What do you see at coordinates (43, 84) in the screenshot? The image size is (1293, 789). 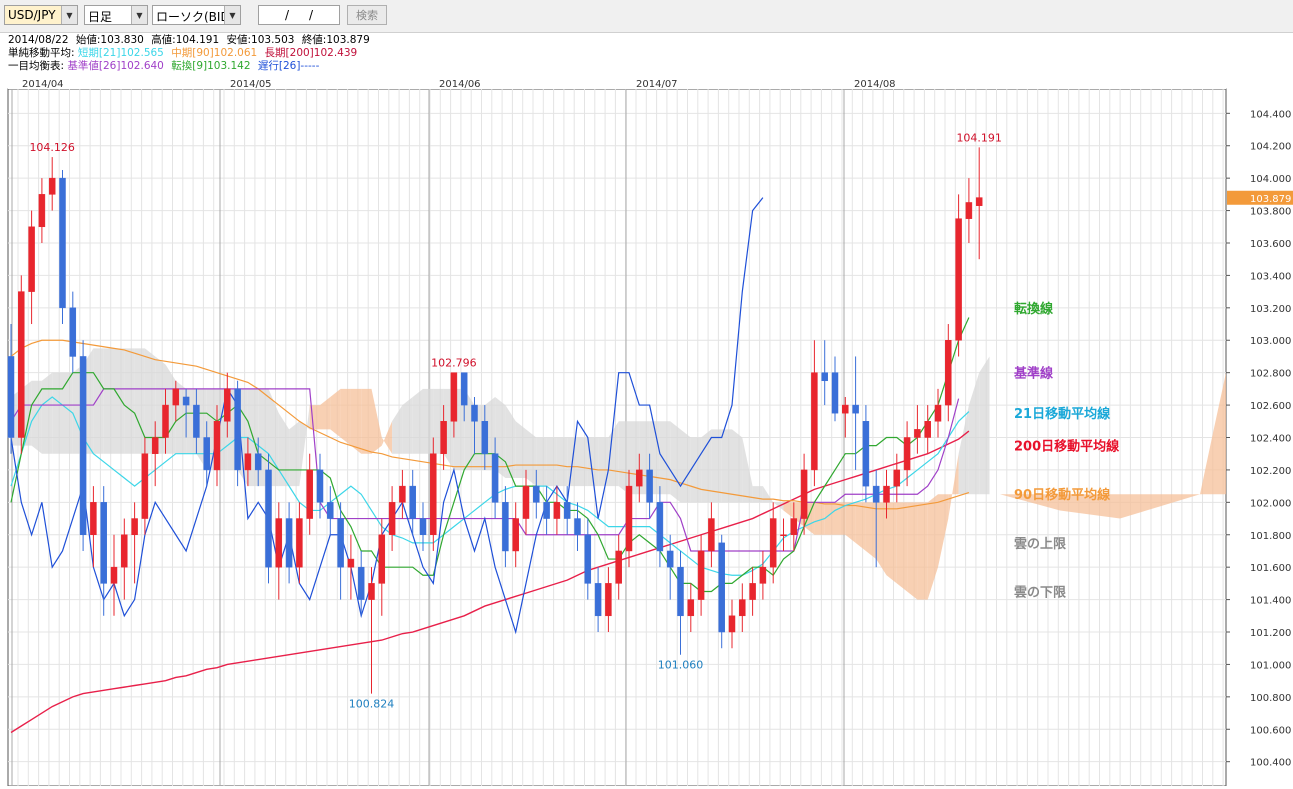 I see `x-tick-label: 2014/04` at bounding box center [43, 84].